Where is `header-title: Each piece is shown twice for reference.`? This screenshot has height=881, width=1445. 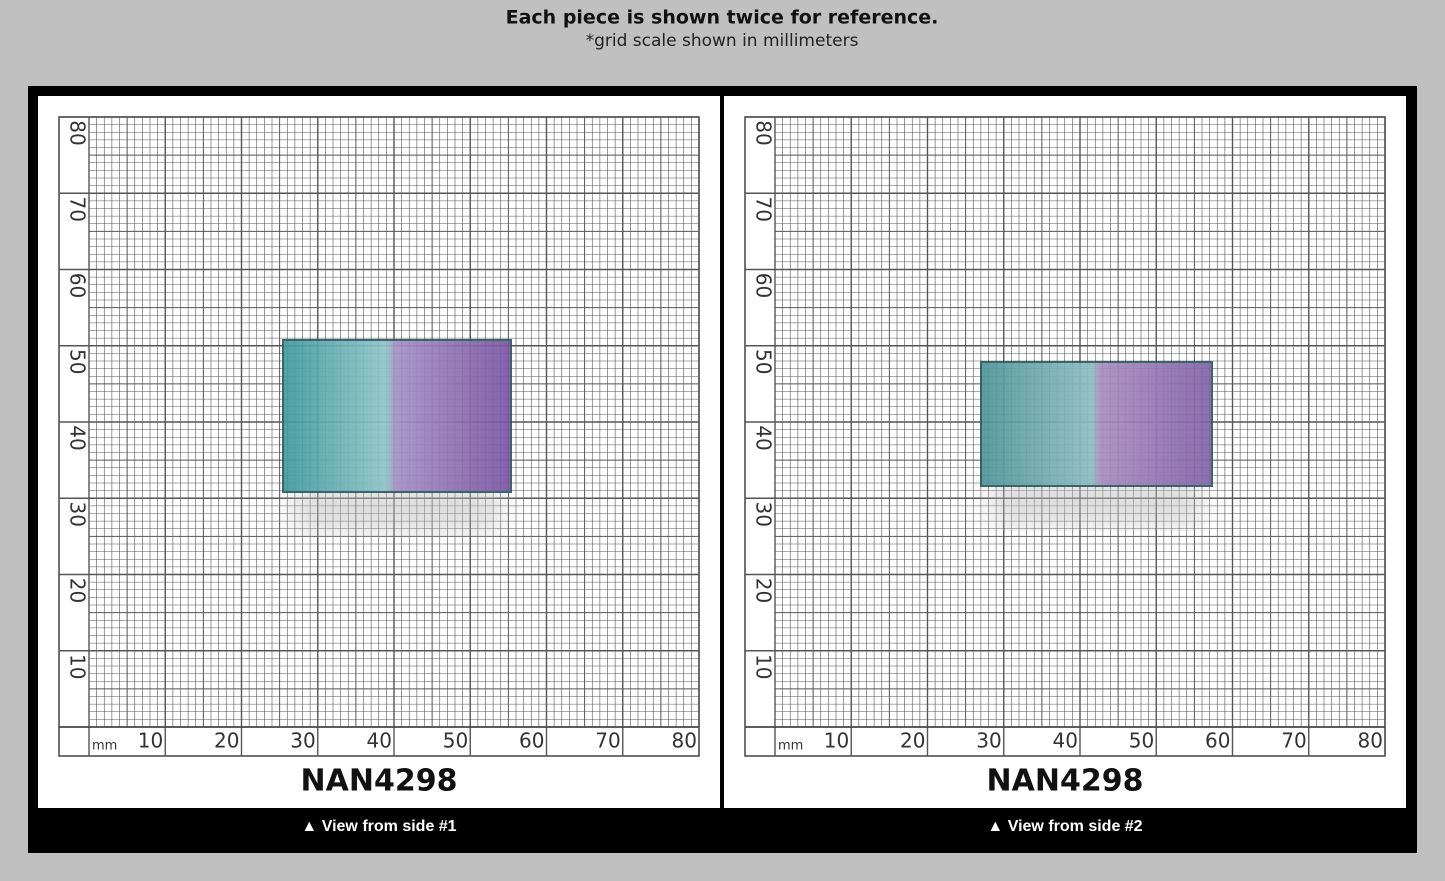
header-title: Each piece is shown twice for reference. is located at coordinates (722, 18).